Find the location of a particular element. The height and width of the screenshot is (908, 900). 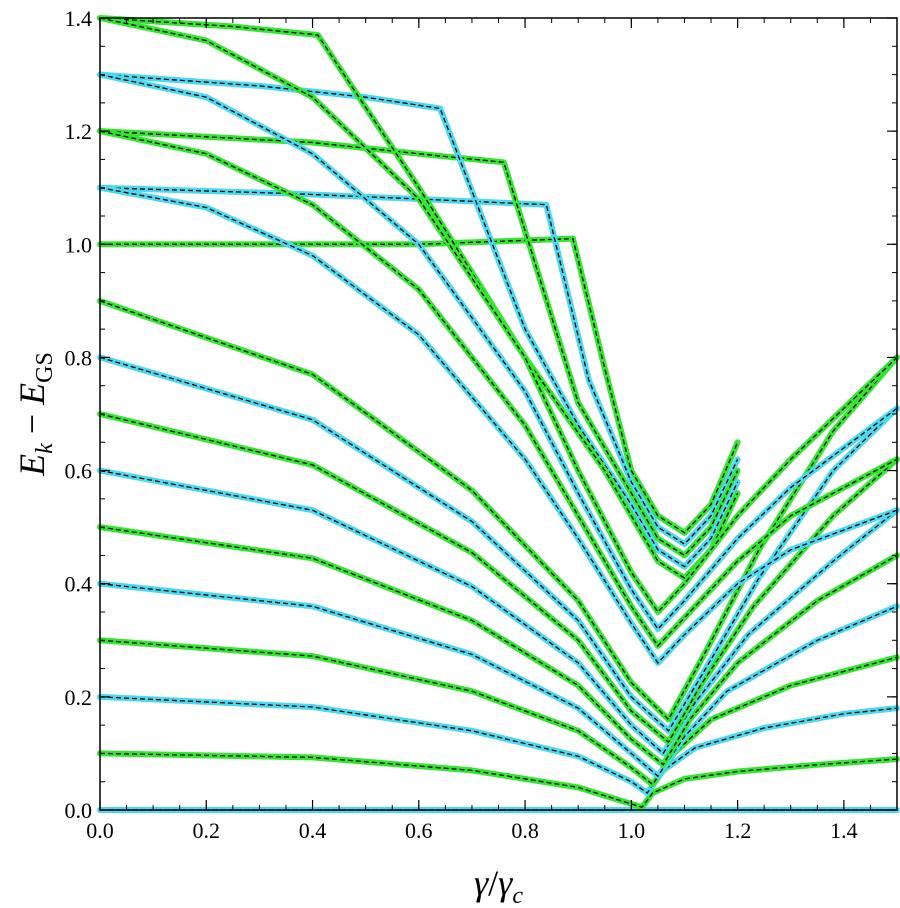

x-label-sub: c is located at coordinates (517, 895).